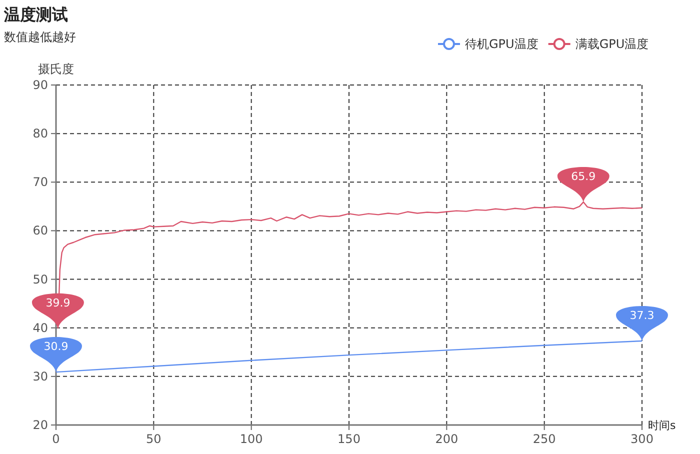  I want to click on y-tick-label: 30, so click(40, 376).